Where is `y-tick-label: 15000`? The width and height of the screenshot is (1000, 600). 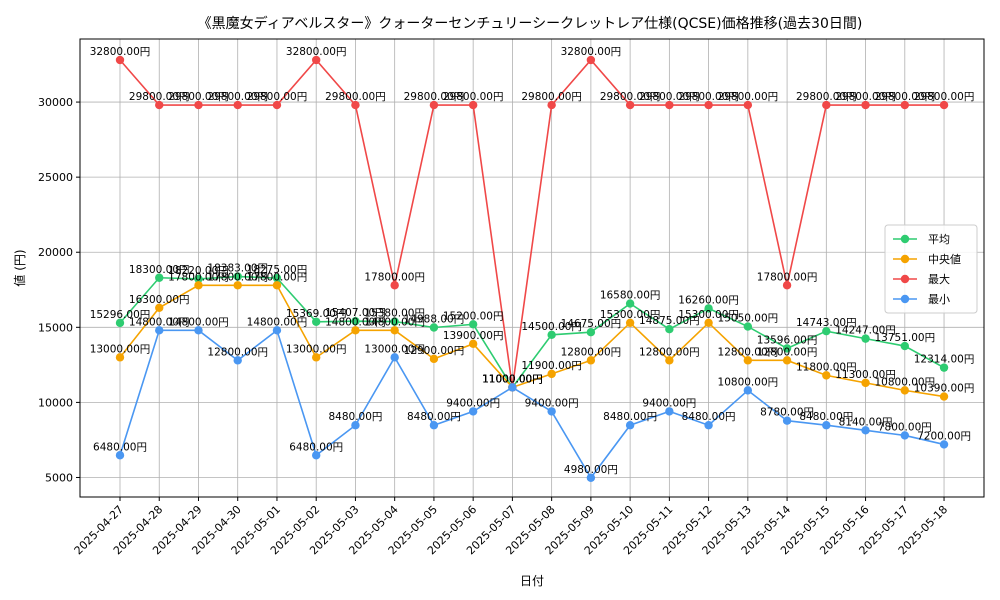
y-tick-label: 15000 is located at coordinates (55, 327).